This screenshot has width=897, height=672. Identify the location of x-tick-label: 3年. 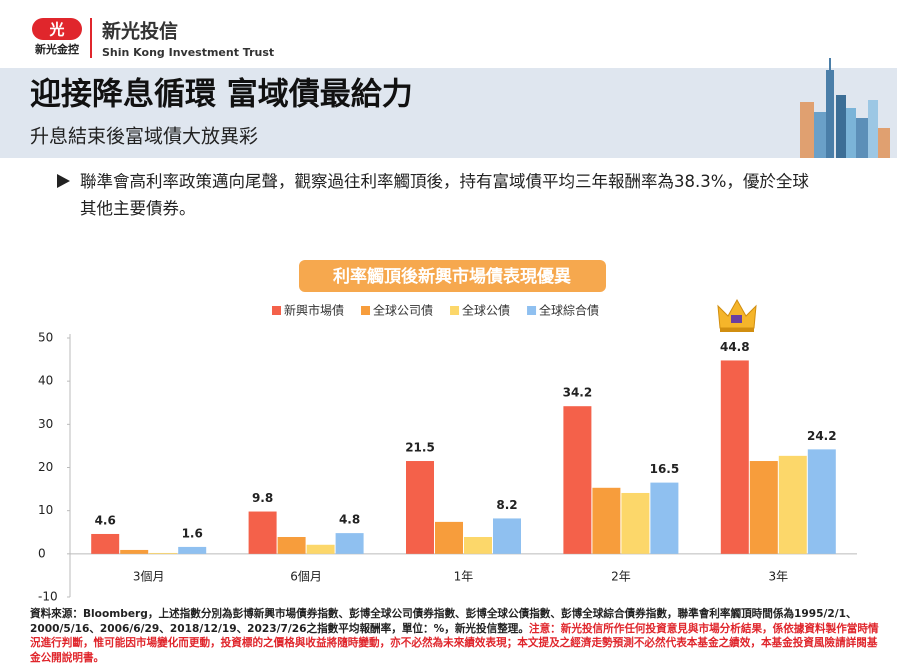
(778, 577).